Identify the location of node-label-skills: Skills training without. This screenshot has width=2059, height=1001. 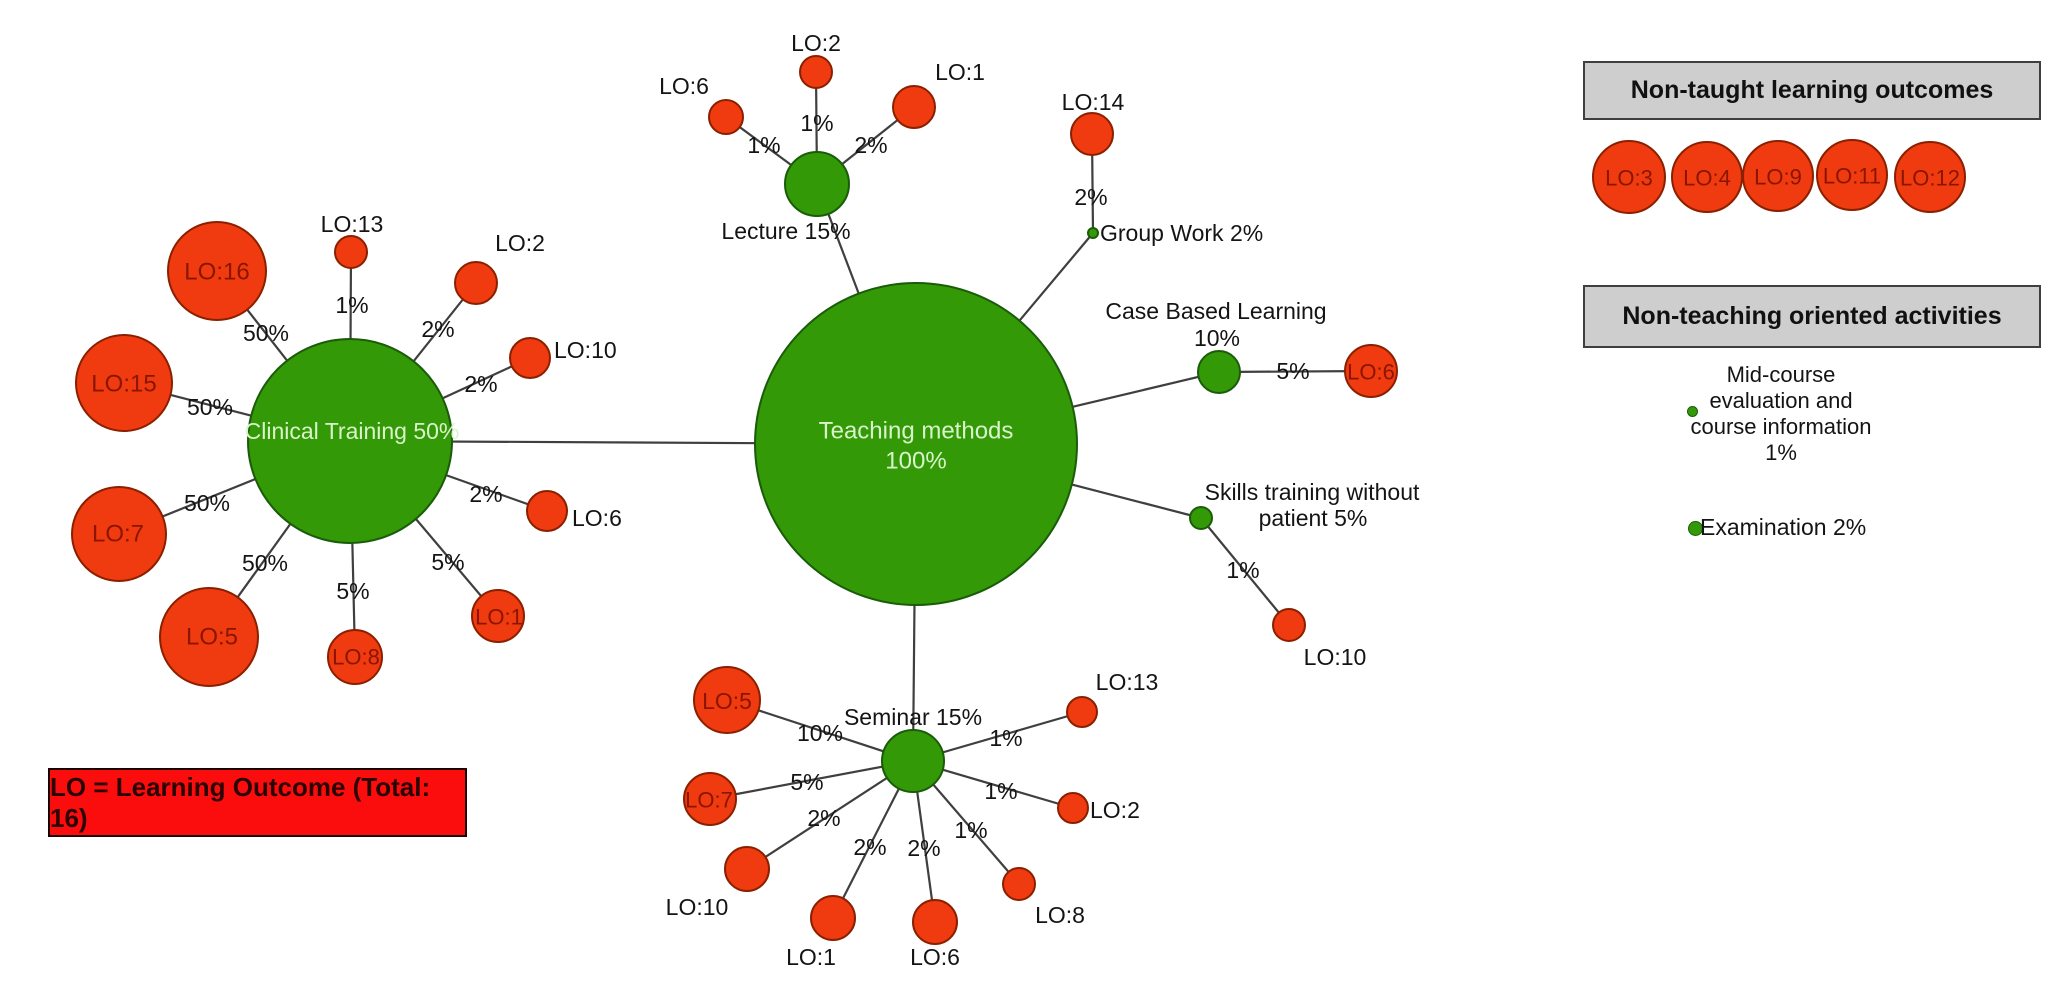
(1312, 492).